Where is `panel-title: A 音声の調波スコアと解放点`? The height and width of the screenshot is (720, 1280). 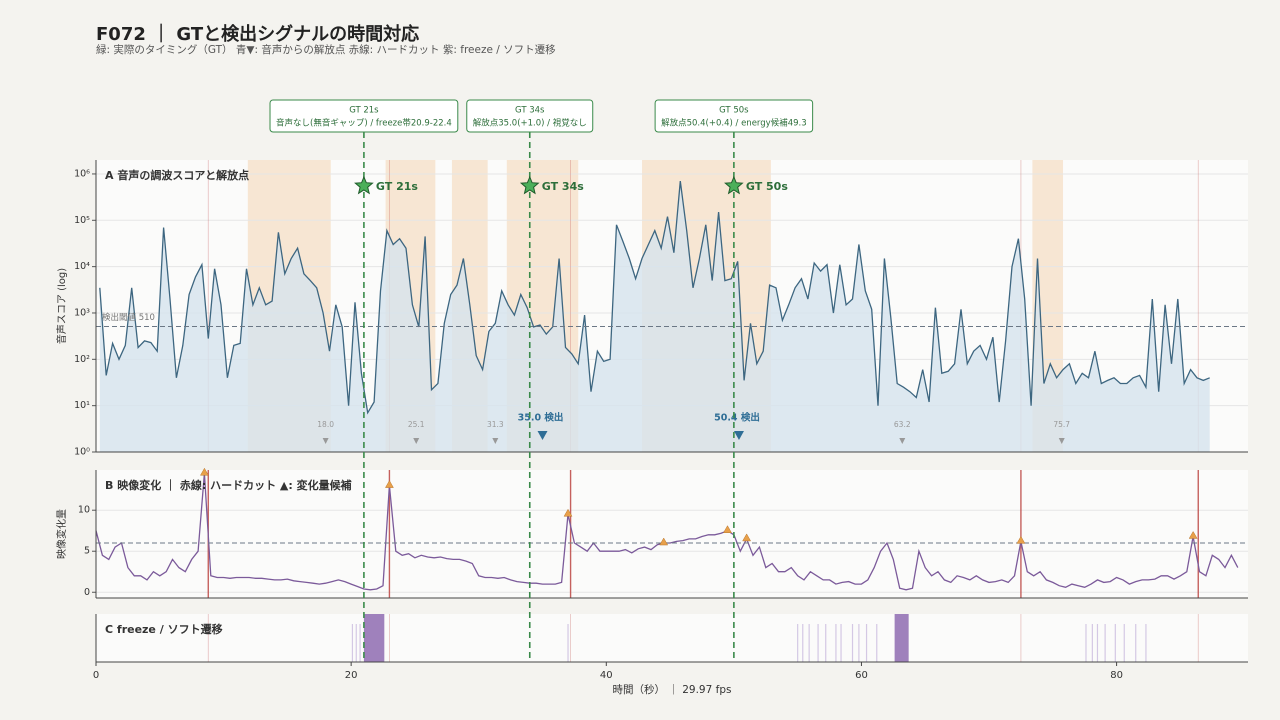
panel-title: A 音声の調波スコアと解放点 is located at coordinates (177, 175).